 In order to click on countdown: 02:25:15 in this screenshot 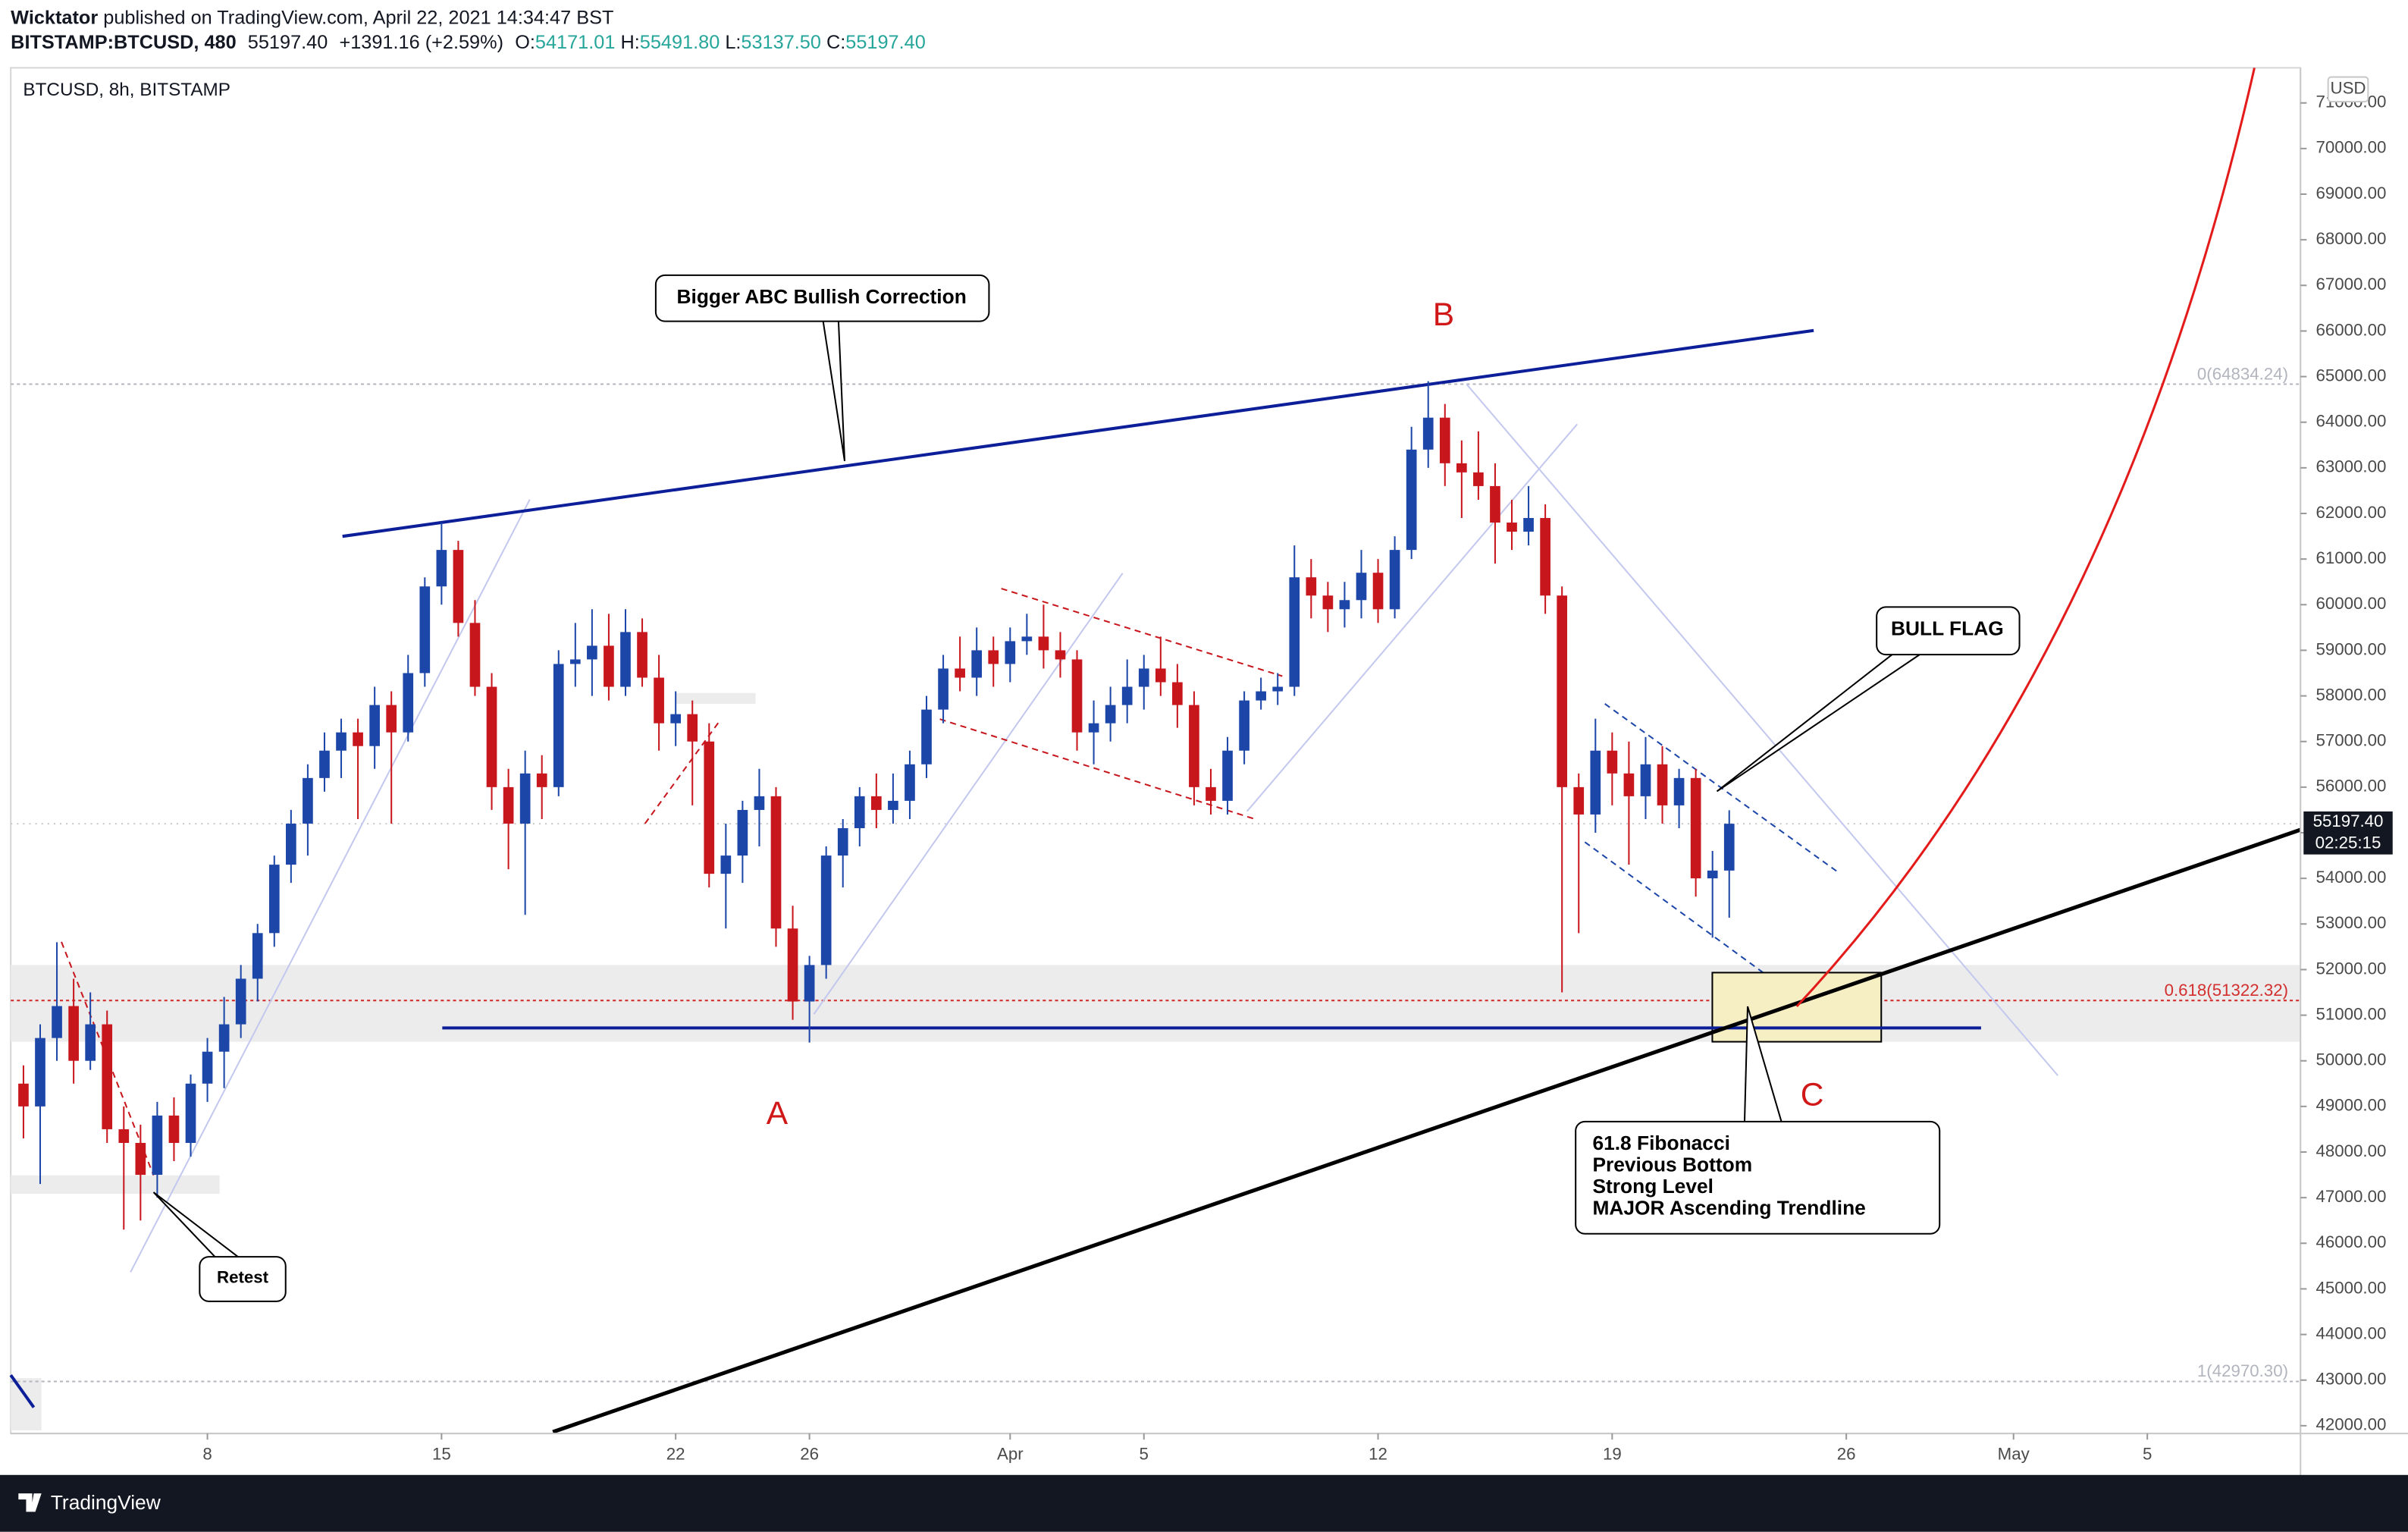, I will do `click(2348, 842)`.